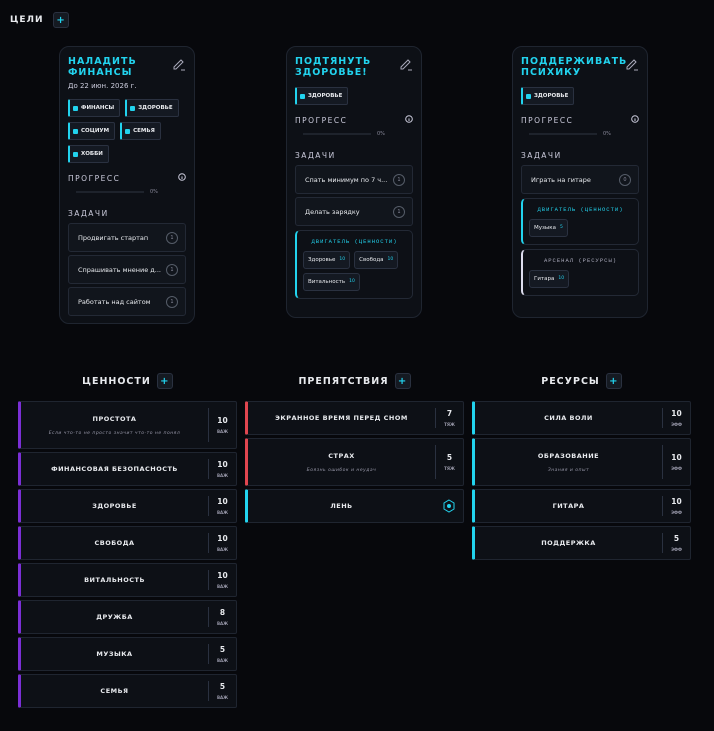 This screenshot has height=731, width=714. Describe the element at coordinates (127, 269) in the screenshot. I see `task: Спрашивать мнение д... 1` at that location.